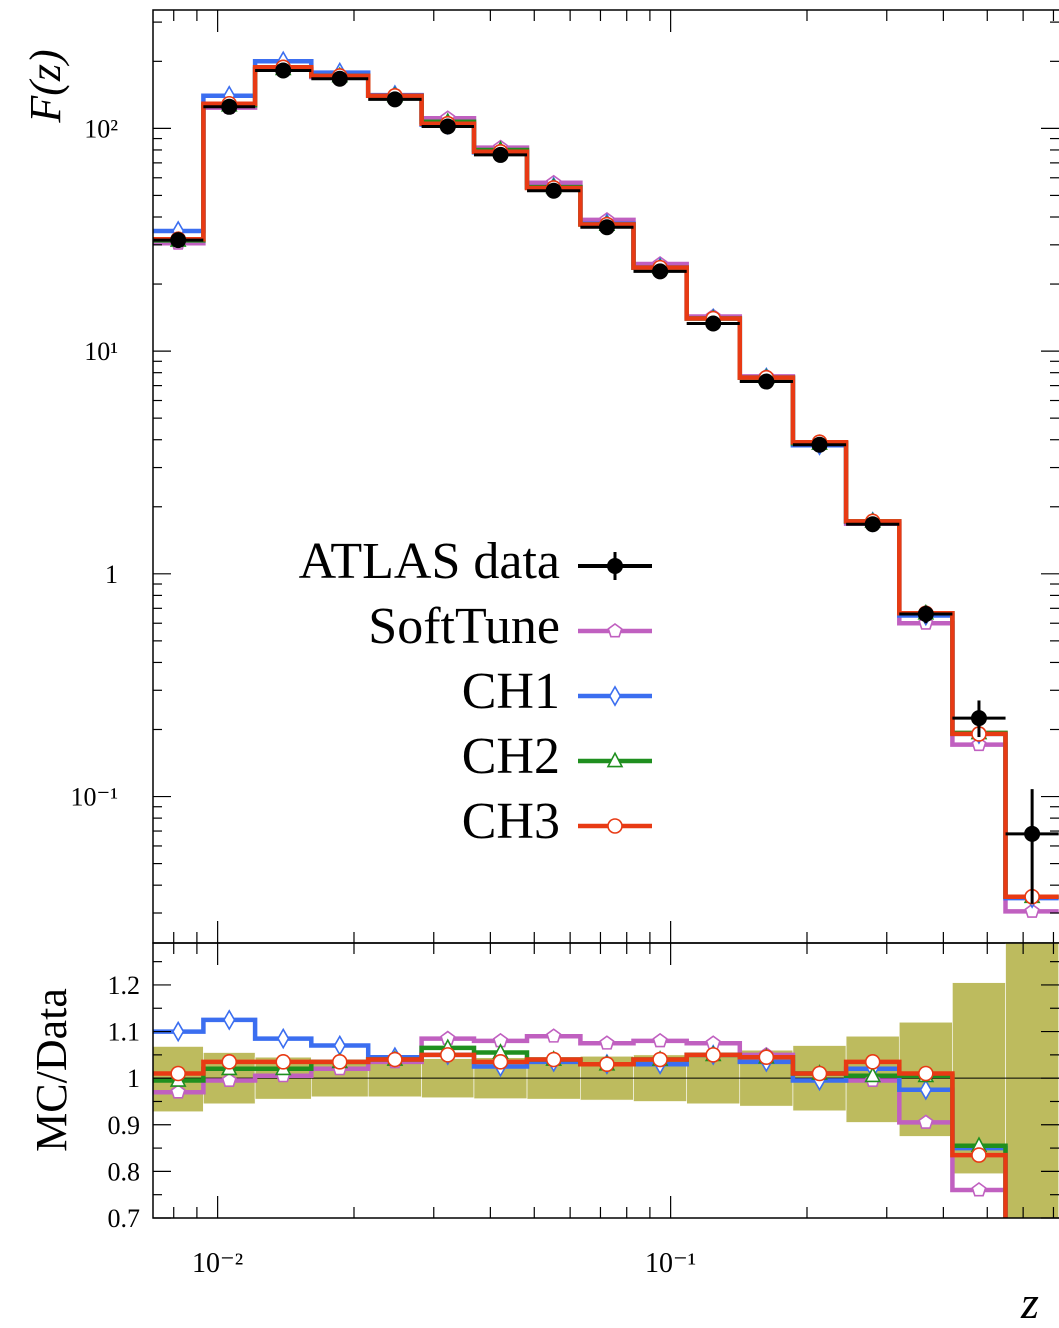 The image size is (1059, 1328). Describe the element at coordinates (615, 566) in the screenshot. I see `legend-key-marker-atlas-data` at that location.